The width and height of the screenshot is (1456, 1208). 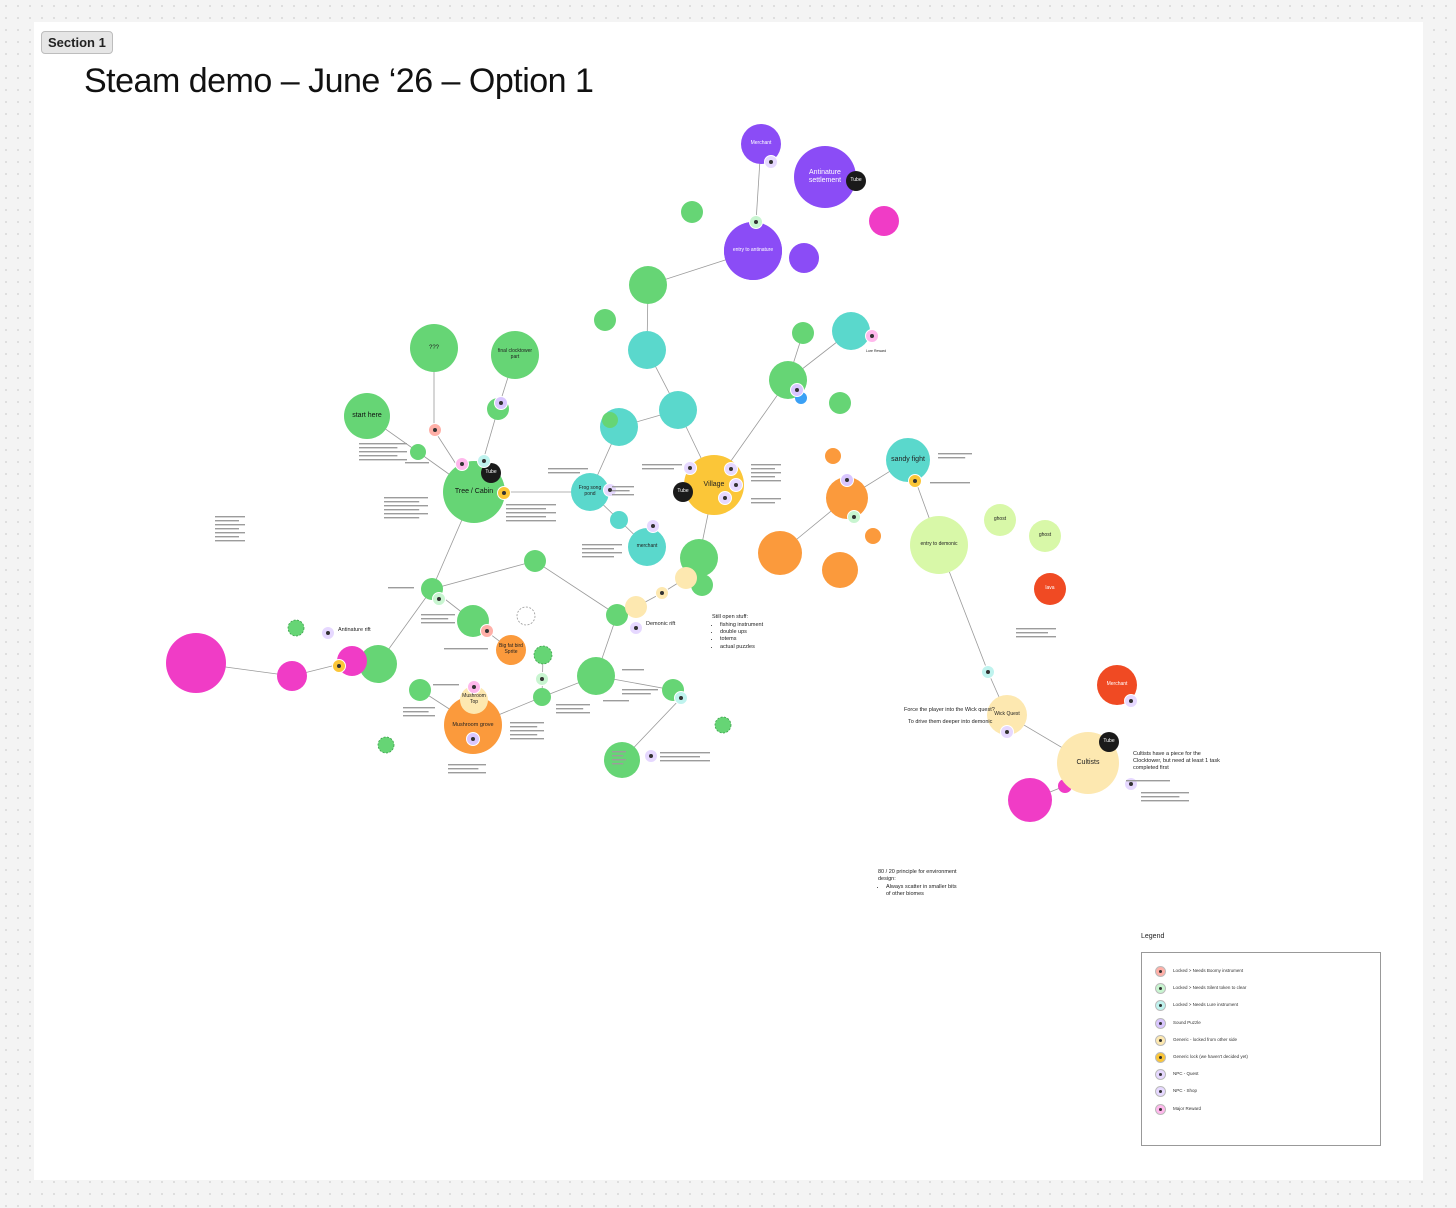 What do you see at coordinates (704, 314) in the screenshot?
I see `connector` at bounding box center [704, 314].